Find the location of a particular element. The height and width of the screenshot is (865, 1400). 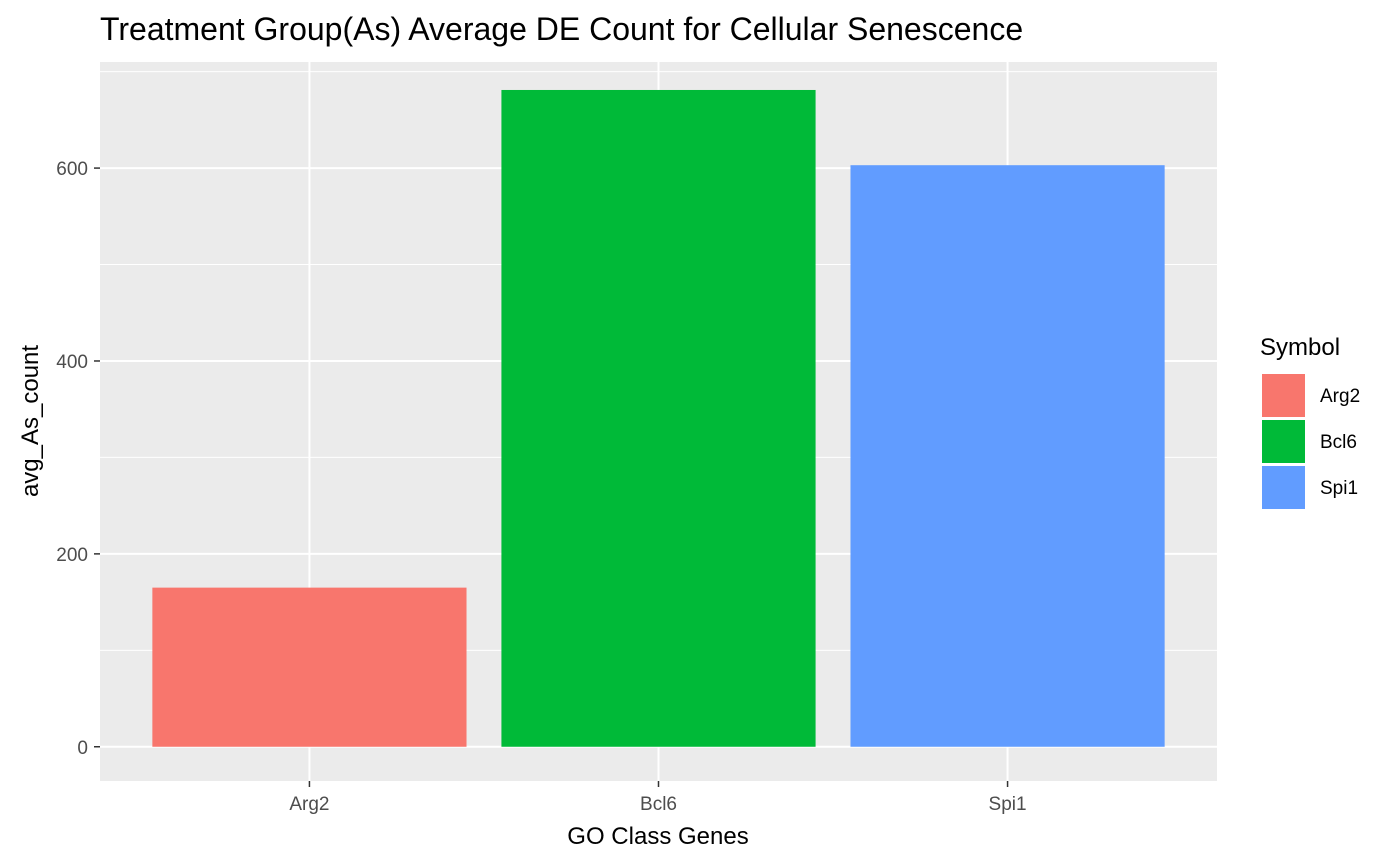

legend-label: Bcl6 is located at coordinates (1338, 442).